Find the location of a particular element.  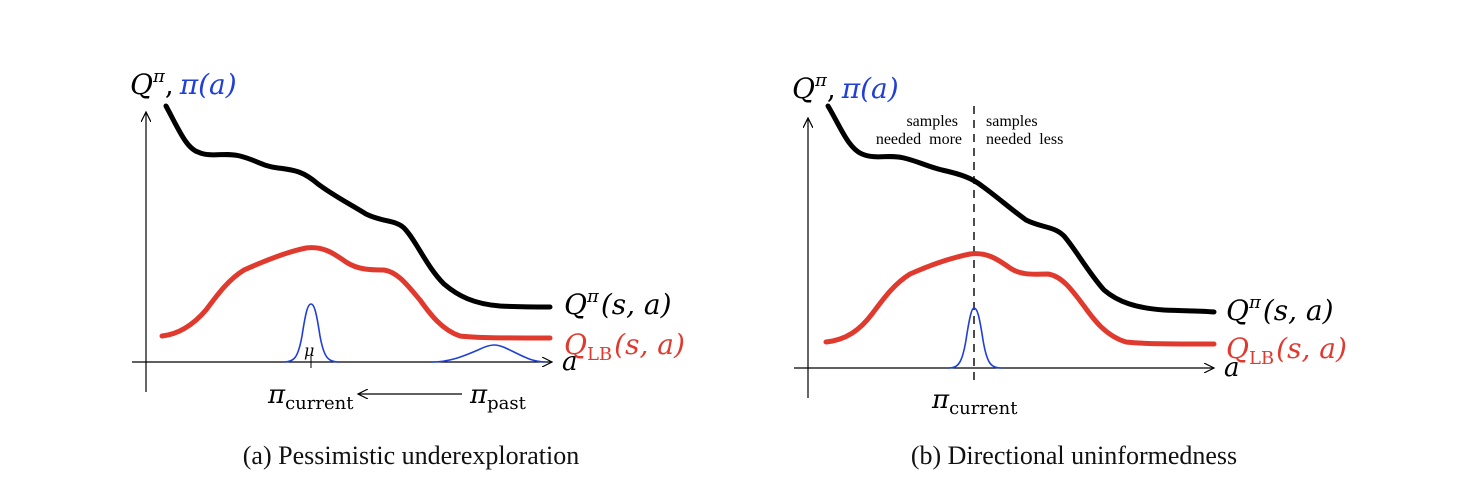

legend-q-pi-a: Qπ(s, a) is located at coordinates (618, 303).